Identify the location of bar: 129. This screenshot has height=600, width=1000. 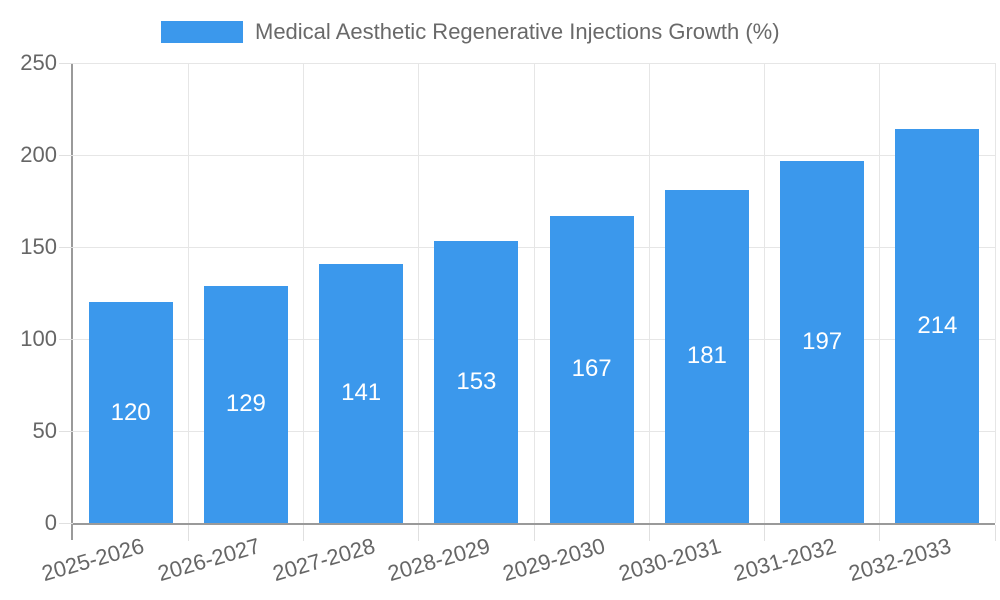
(245, 404).